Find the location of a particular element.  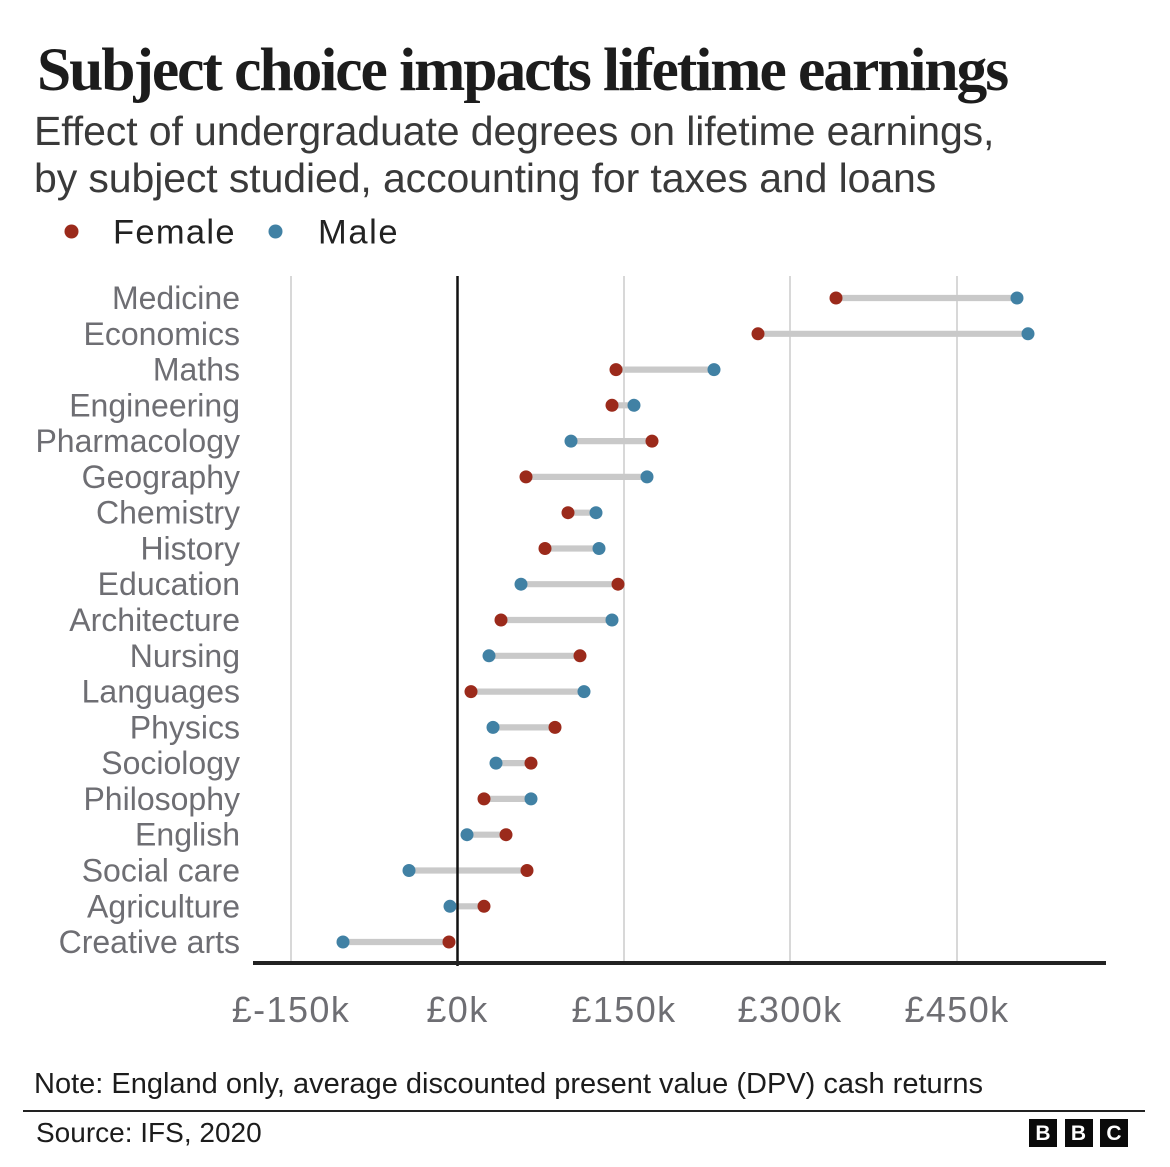

svg-text: £150k is located at coordinates (623, 1009).